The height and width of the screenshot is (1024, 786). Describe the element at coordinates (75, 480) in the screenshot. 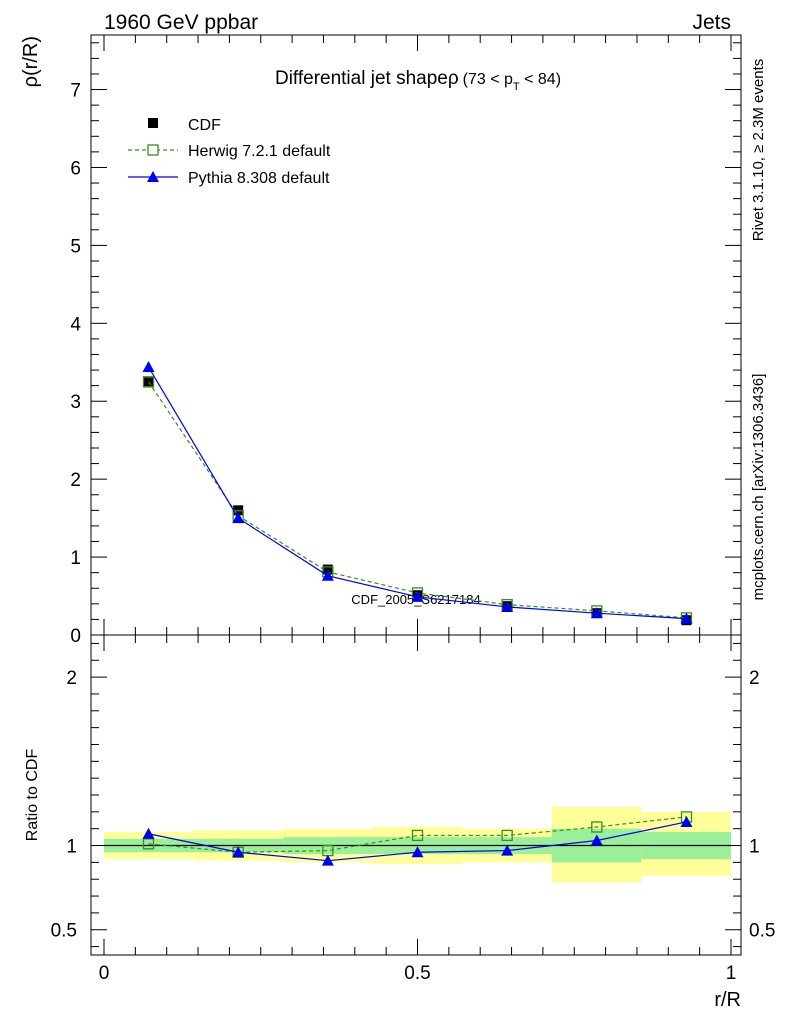

I see `main-ytick-label: 2` at that location.